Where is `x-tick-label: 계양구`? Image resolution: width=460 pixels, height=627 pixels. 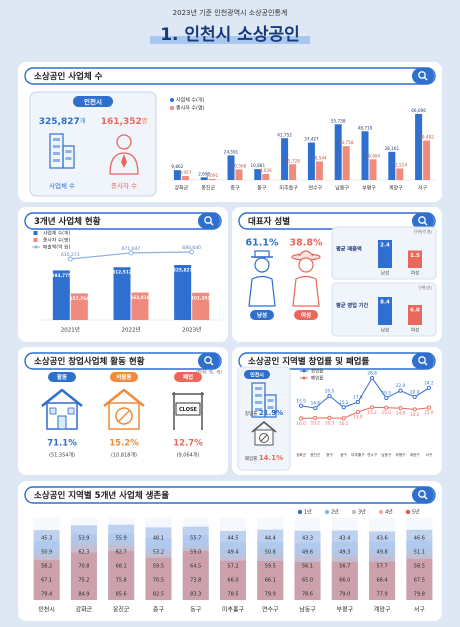
x-tick-label: 계양구 is located at coordinates (382, 610).